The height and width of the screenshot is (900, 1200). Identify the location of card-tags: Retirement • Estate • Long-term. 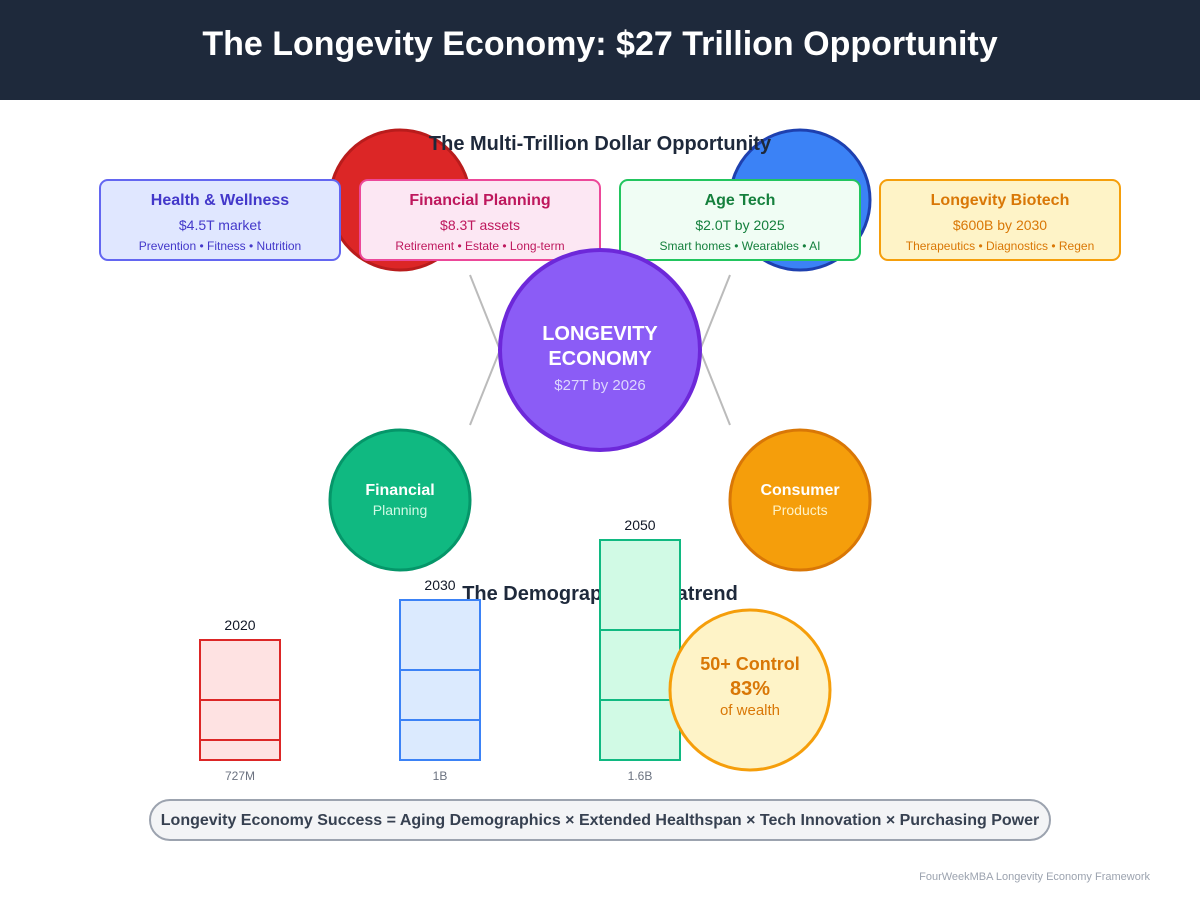
(479, 246).